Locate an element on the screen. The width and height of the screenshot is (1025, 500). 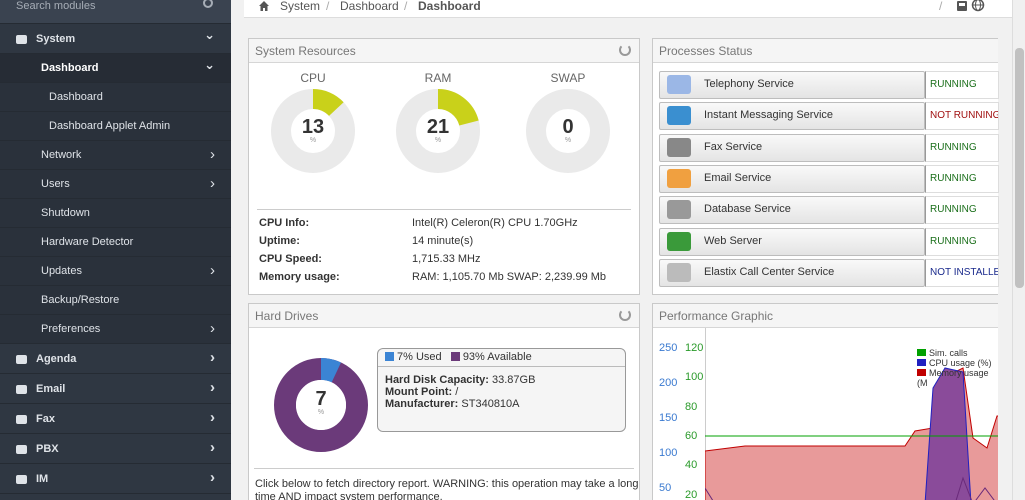
home-icon is located at coordinates (264, 6).